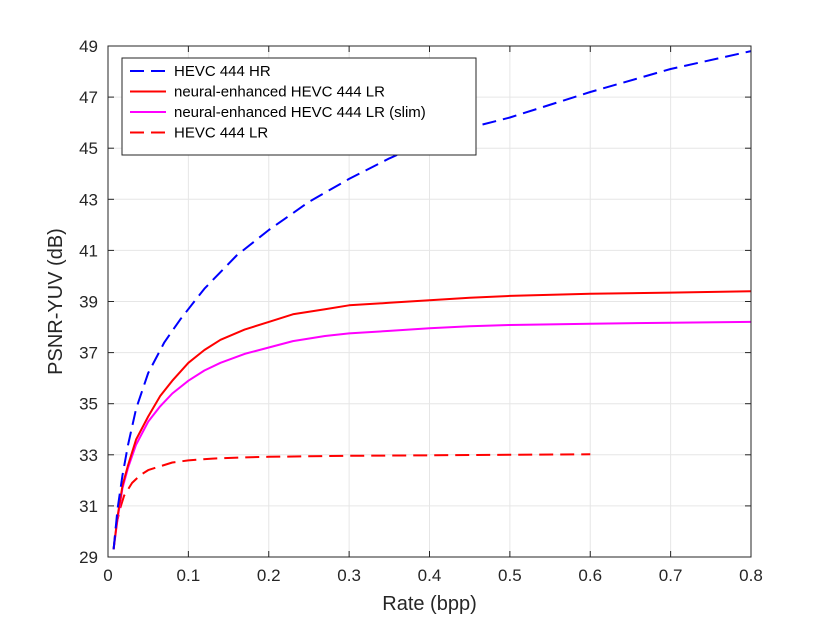  Describe the element at coordinates (88, 46) in the screenshot. I see `y-tick-label: 49` at that location.